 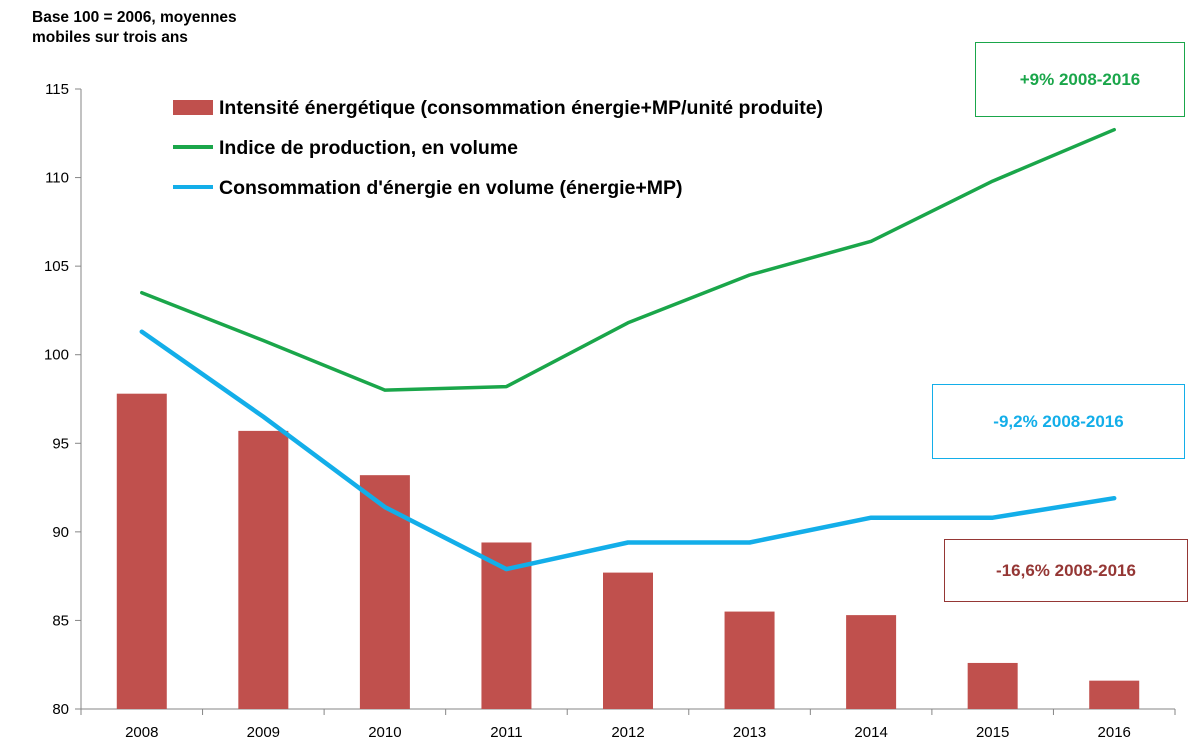 What do you see at coordinates (368, 148) in the screenshot?
I see `legend-label: Indice de production, en volume` at bounding box center [368, 148].